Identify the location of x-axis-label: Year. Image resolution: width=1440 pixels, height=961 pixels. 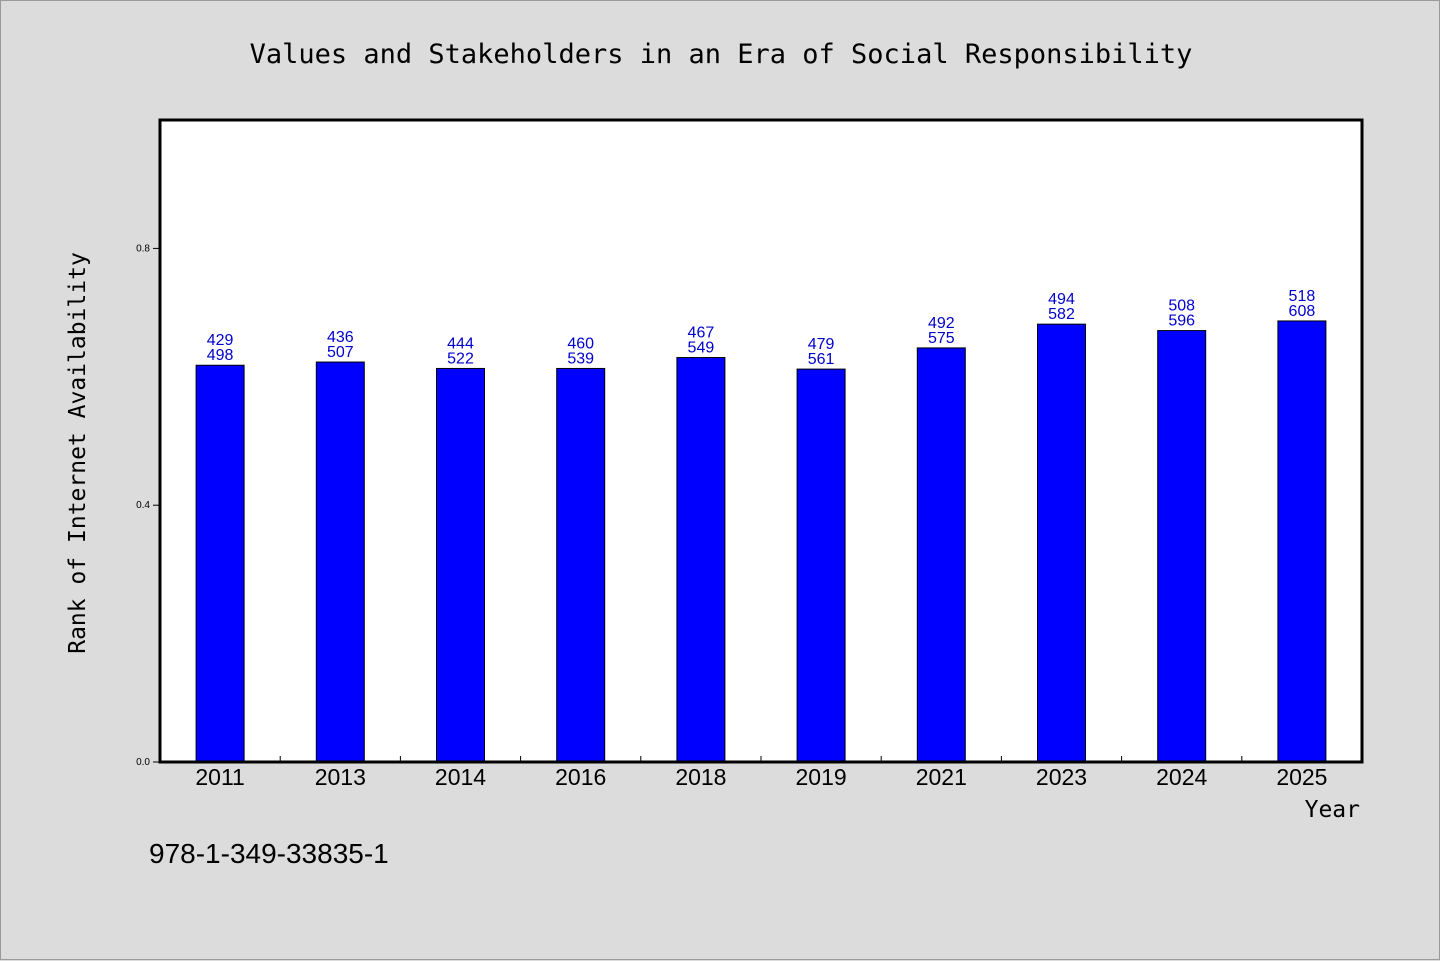
(1332, 810).